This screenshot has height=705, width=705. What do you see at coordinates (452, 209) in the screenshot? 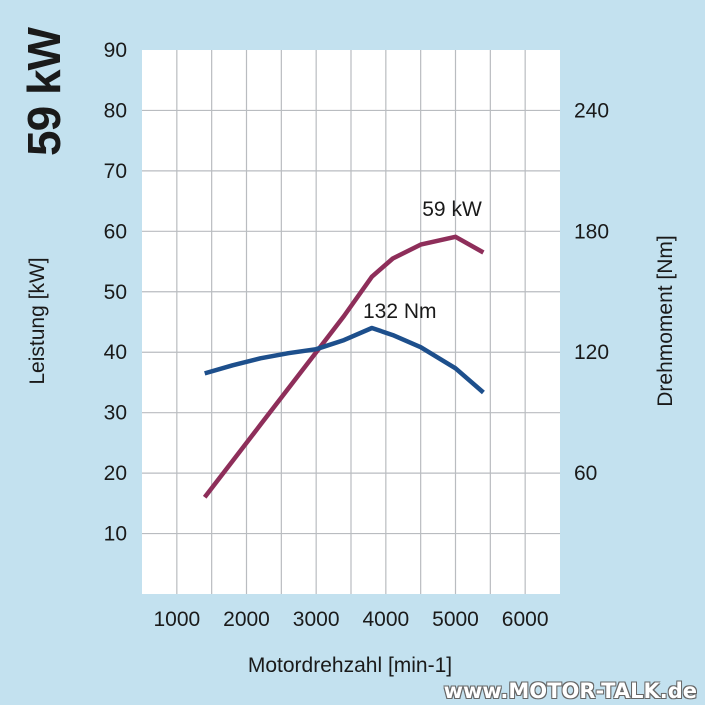
I see `series-annotation-label: 59 kW` at bounding box center [452, 209].